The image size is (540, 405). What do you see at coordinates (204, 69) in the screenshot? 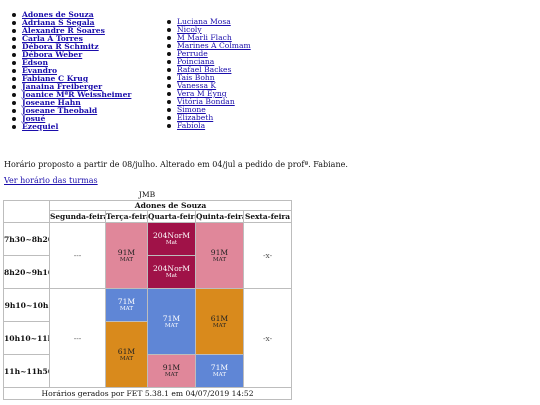
I see `teacher-link: Rafael Backes` at bounding box center [204, 69].